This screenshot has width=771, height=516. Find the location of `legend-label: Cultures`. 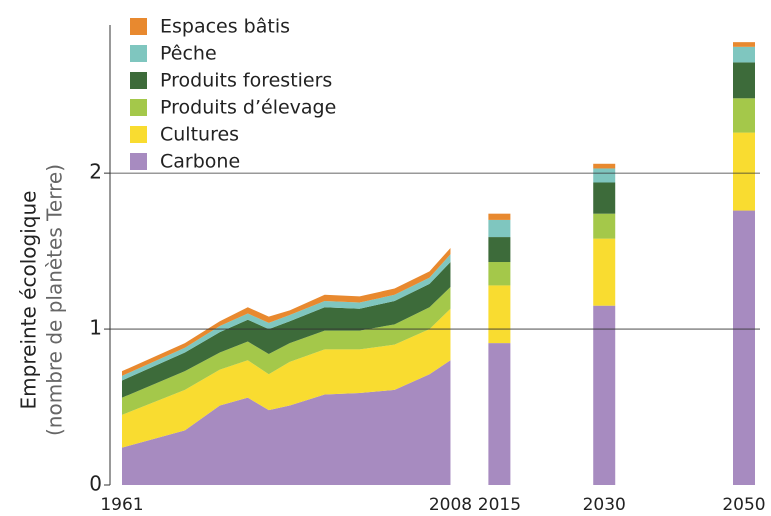

legend-label: Cultures is located at coordinates (199, 135).